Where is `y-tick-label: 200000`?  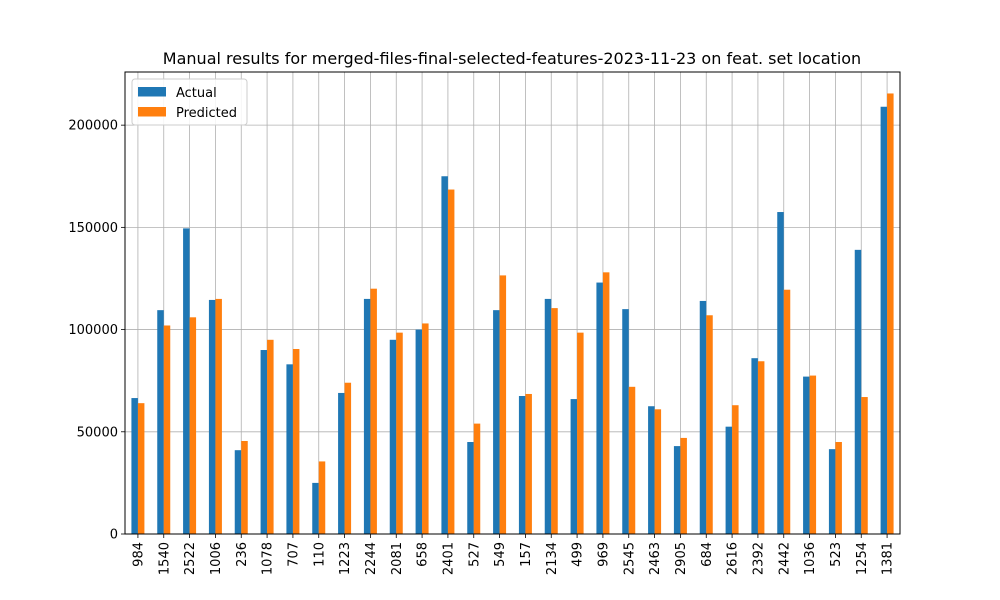
y-tick-label: 200000 is located at coordinates (93, 126).